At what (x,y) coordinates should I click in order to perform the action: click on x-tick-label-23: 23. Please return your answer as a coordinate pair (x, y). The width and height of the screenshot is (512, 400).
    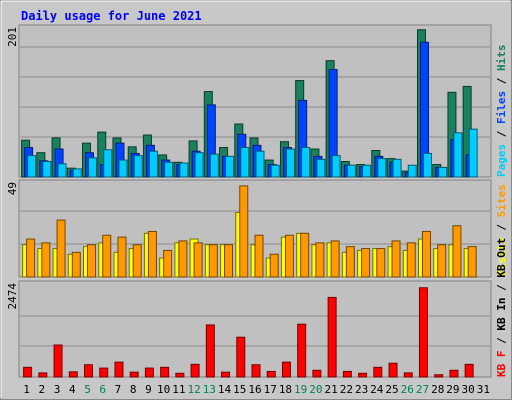
    Looking at the image, I should click on (361, 389).